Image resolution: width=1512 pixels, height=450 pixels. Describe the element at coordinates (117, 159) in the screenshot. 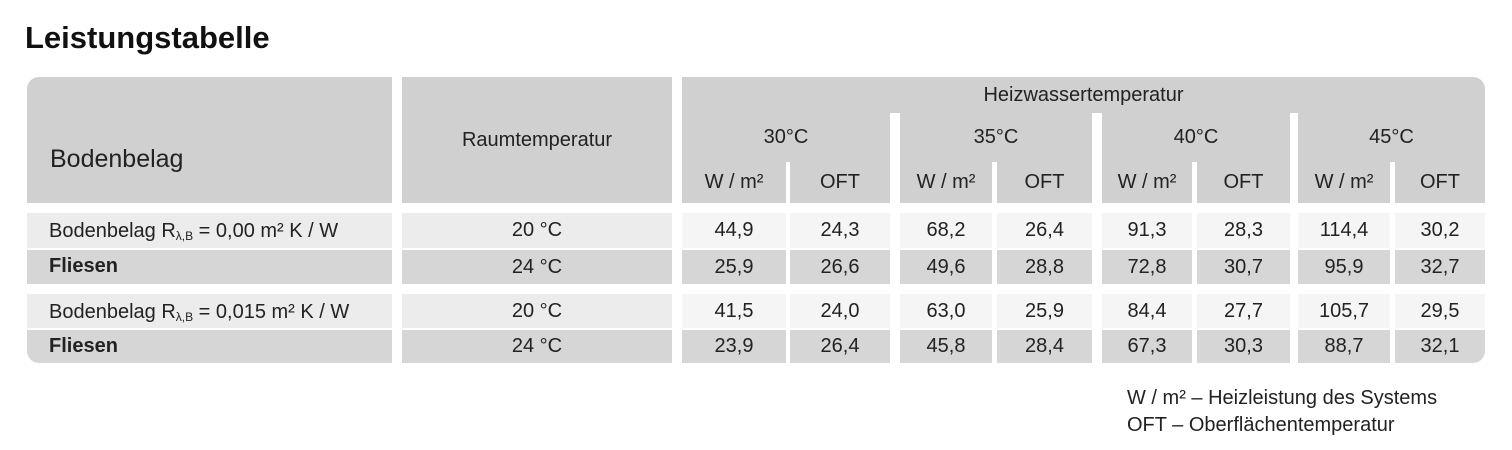

I see `header-label: Bodenbelag` at that location.